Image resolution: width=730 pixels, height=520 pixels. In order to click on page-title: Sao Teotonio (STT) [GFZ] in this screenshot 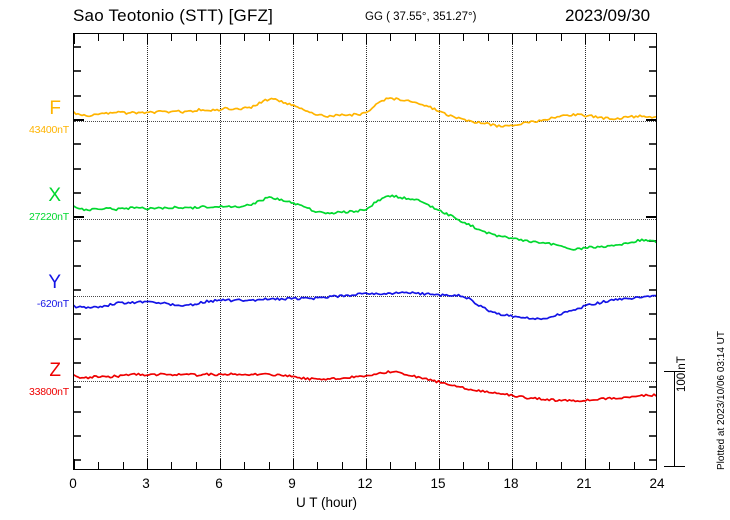, I will do `click(173, 15)`.